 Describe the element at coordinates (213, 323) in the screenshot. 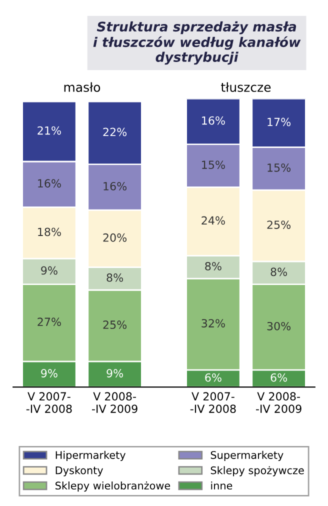

I see `data-label: 32%` at that location.